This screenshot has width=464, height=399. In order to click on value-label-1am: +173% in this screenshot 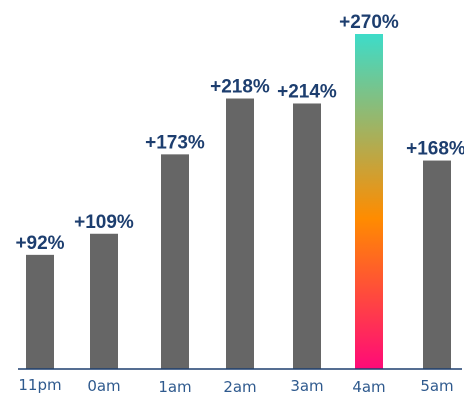, I will do `click(175, 142)`.